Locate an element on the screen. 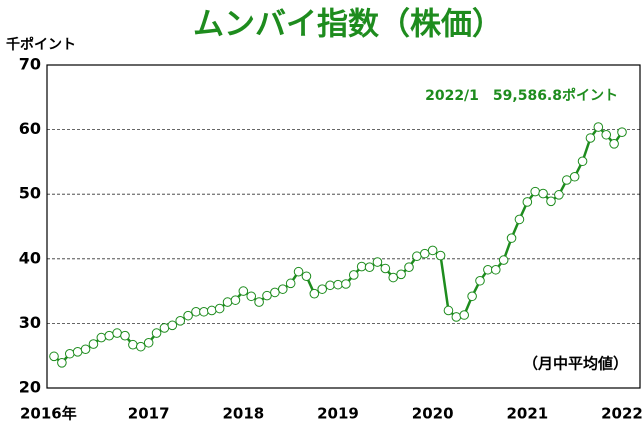 The height and width of the screenshot is (432, 643). y-axis-label: 千ポイント is located at coordinates (41, 44).